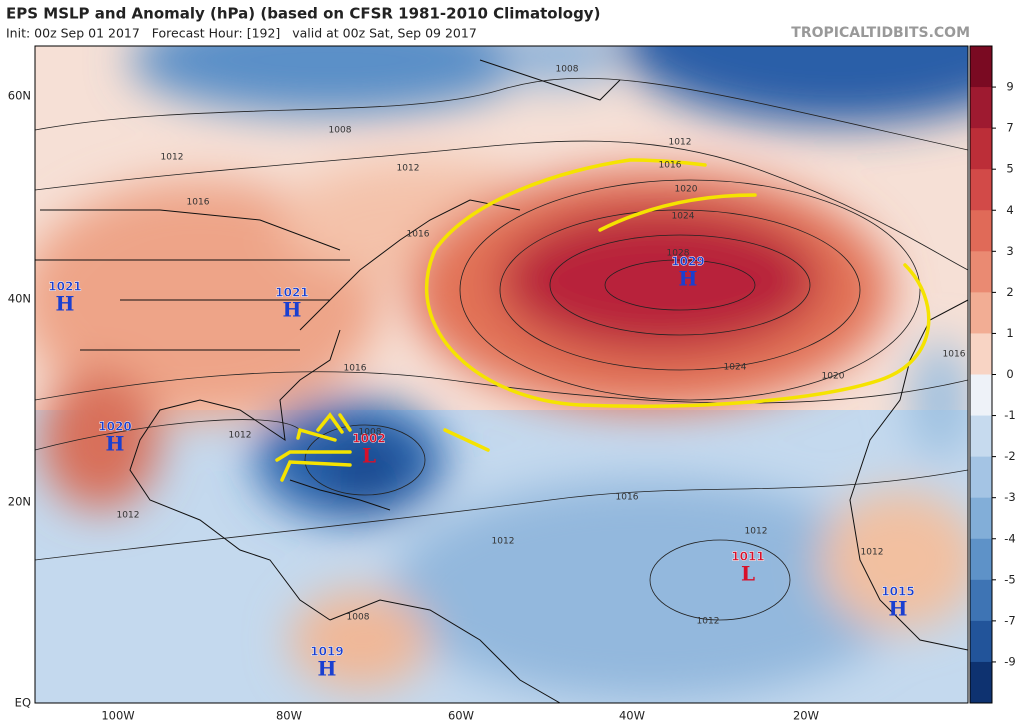 Image resolution: width=1024 pixels, height=728 pixels. Describe the element at coordinates (114, 427) in the screenshot. I see `center-value: 1020` at that location.